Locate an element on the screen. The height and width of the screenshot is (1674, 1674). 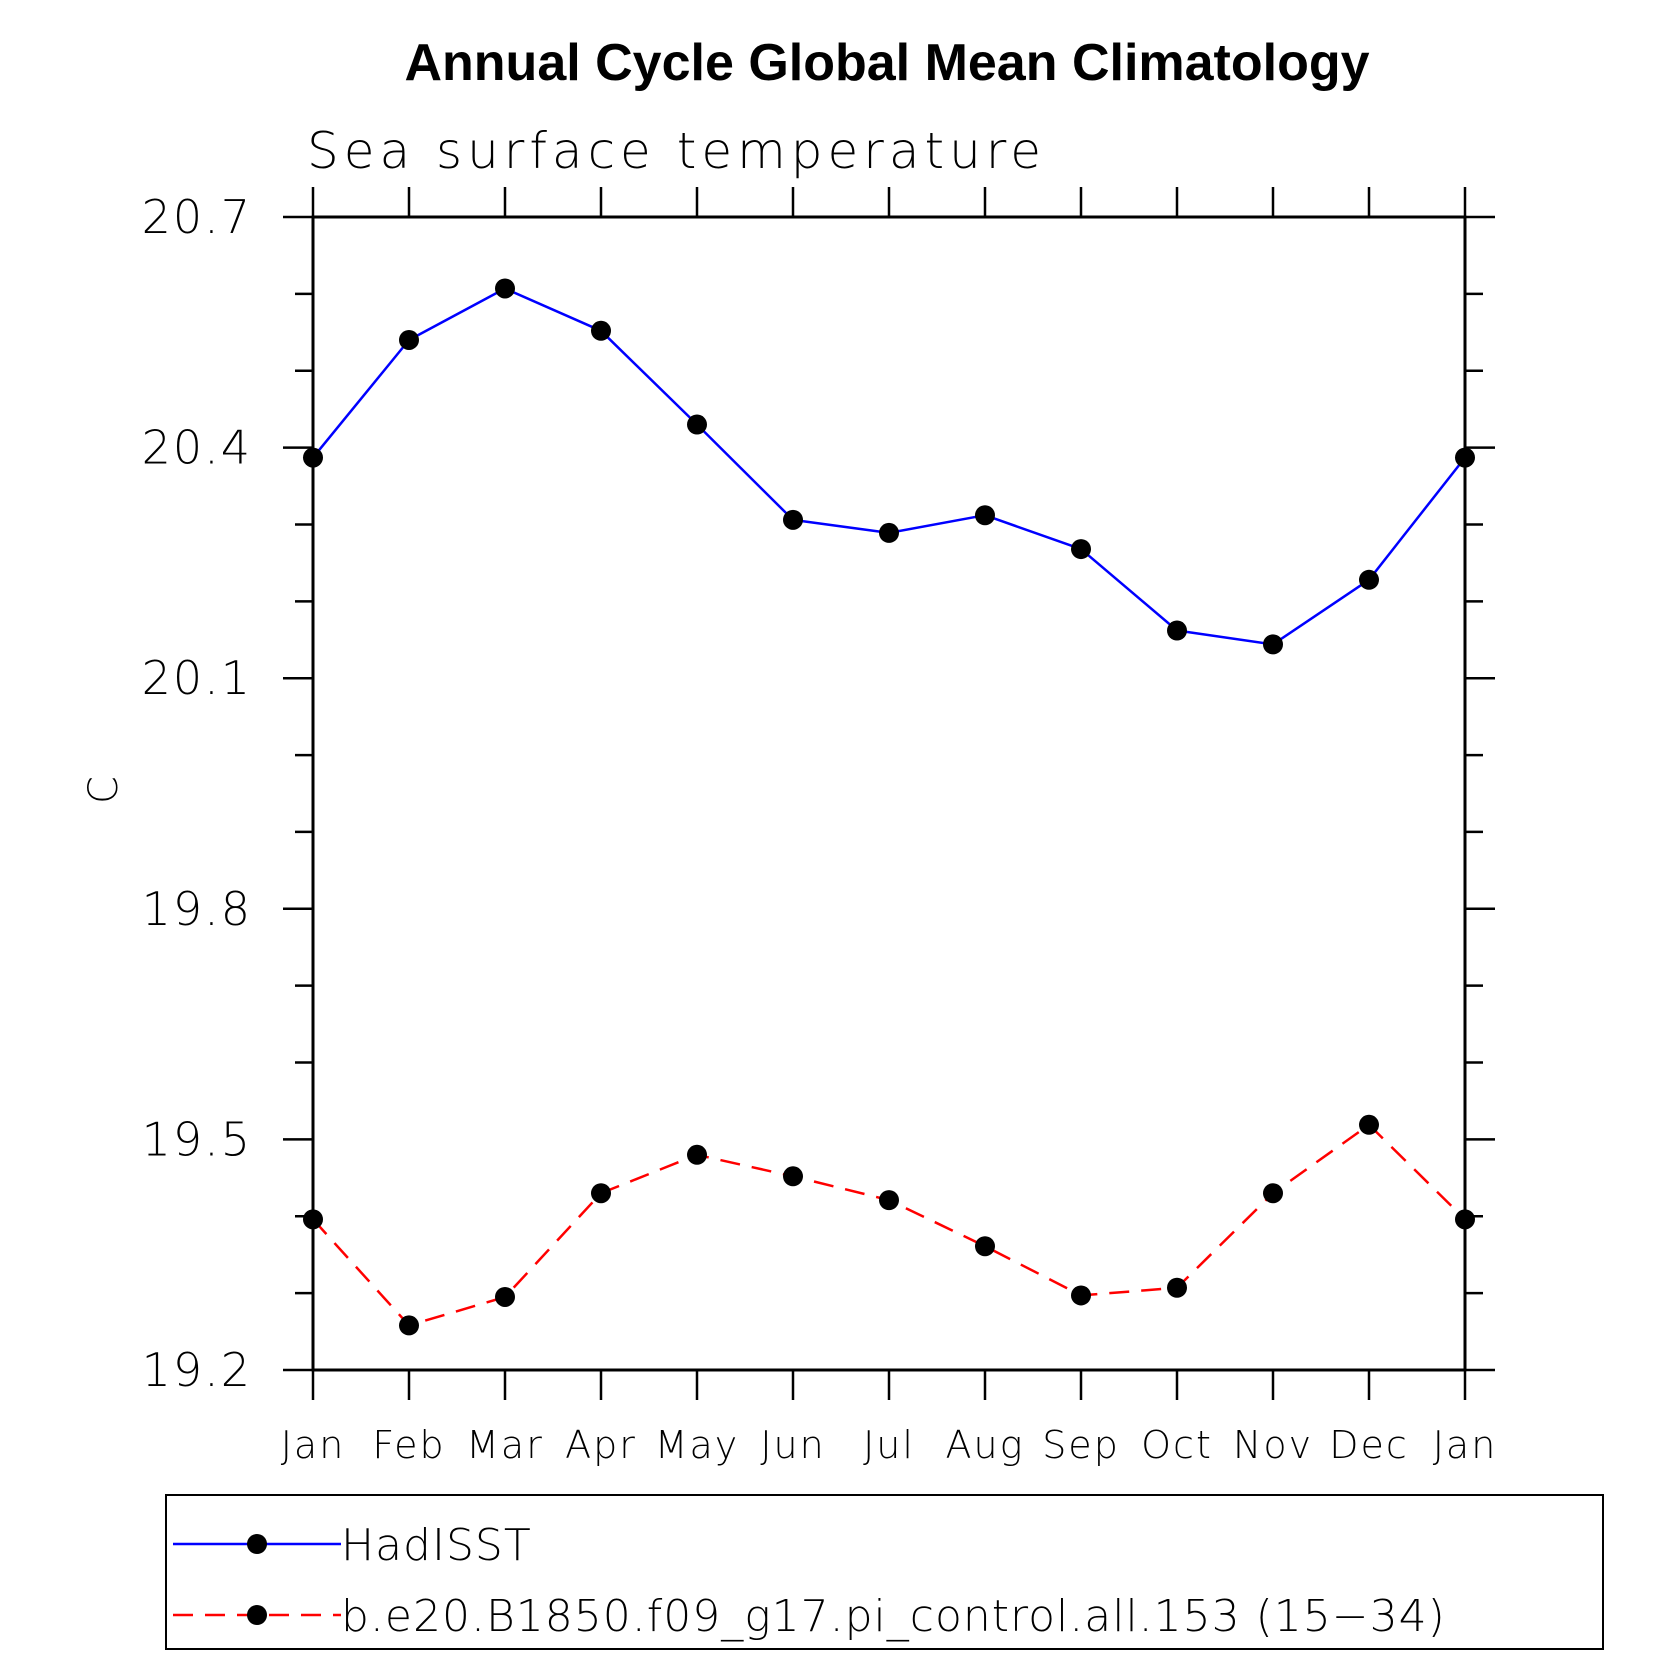
chart-title: Annual Cycle Global Mean Climatology is located at coordinates (886, 63).